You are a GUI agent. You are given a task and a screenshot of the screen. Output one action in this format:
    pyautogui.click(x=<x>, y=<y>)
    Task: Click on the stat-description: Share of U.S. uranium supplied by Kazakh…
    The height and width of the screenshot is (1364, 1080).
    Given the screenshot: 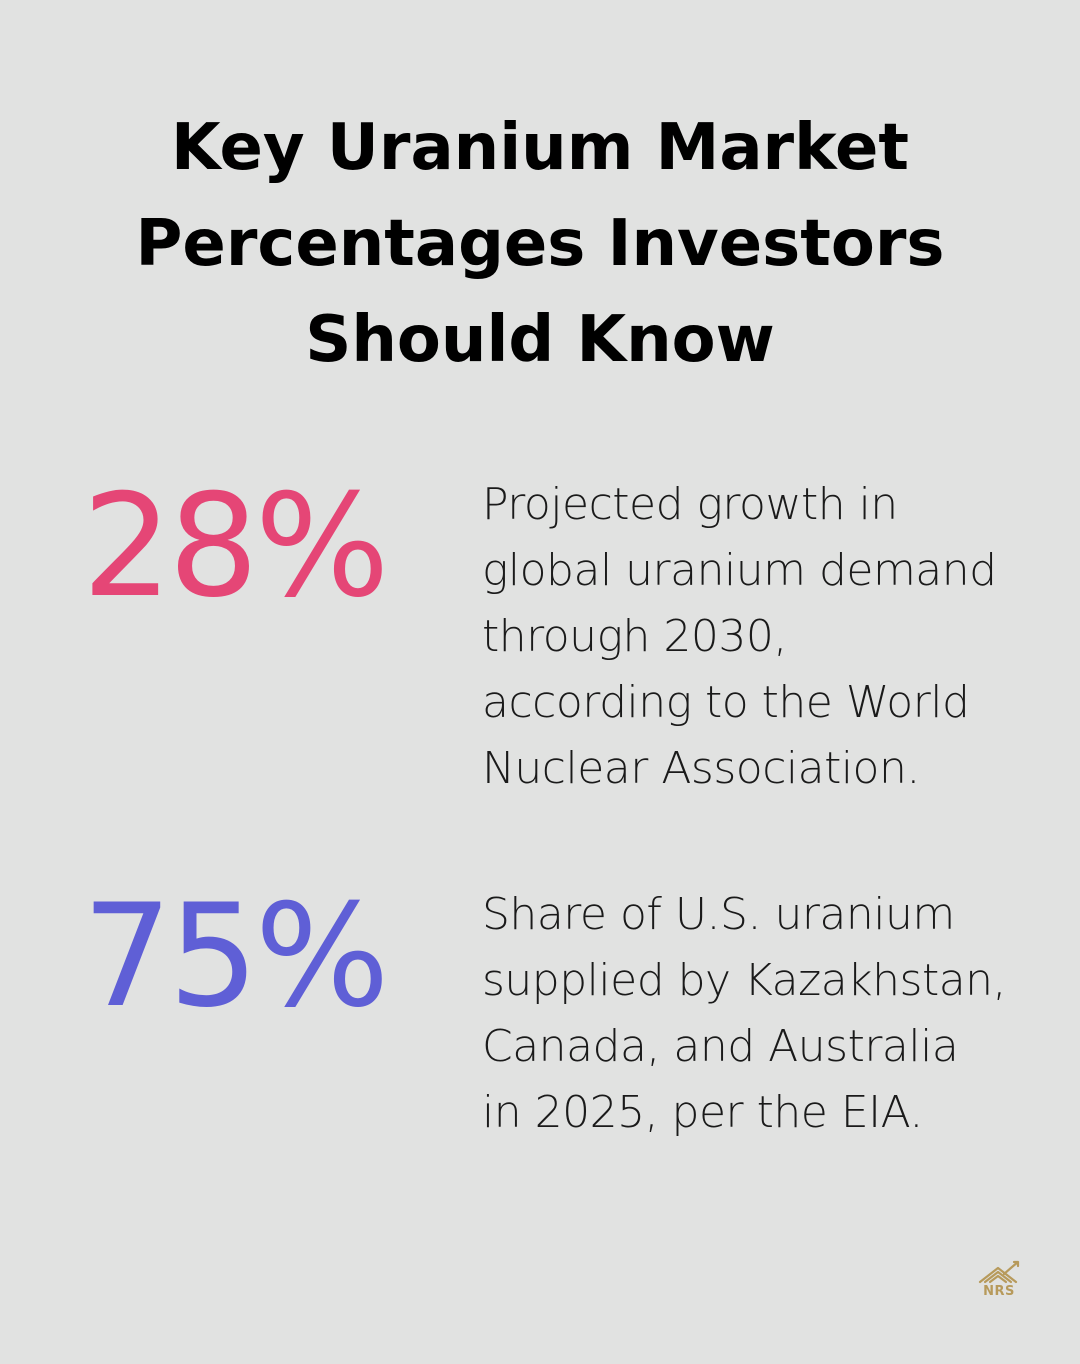 What is the action you would take?
    pyautogui.click(x=762, y=1014)
    